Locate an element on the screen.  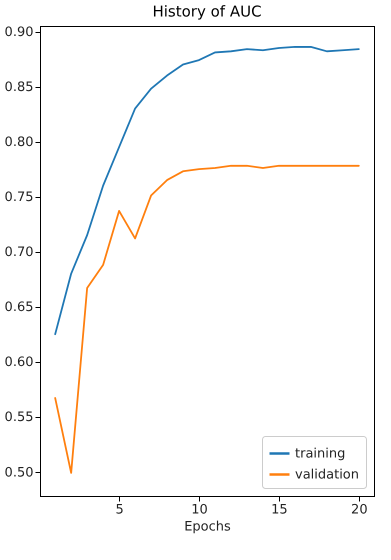
y-tick-label: 0.80 is located at coordinates (19, 142).